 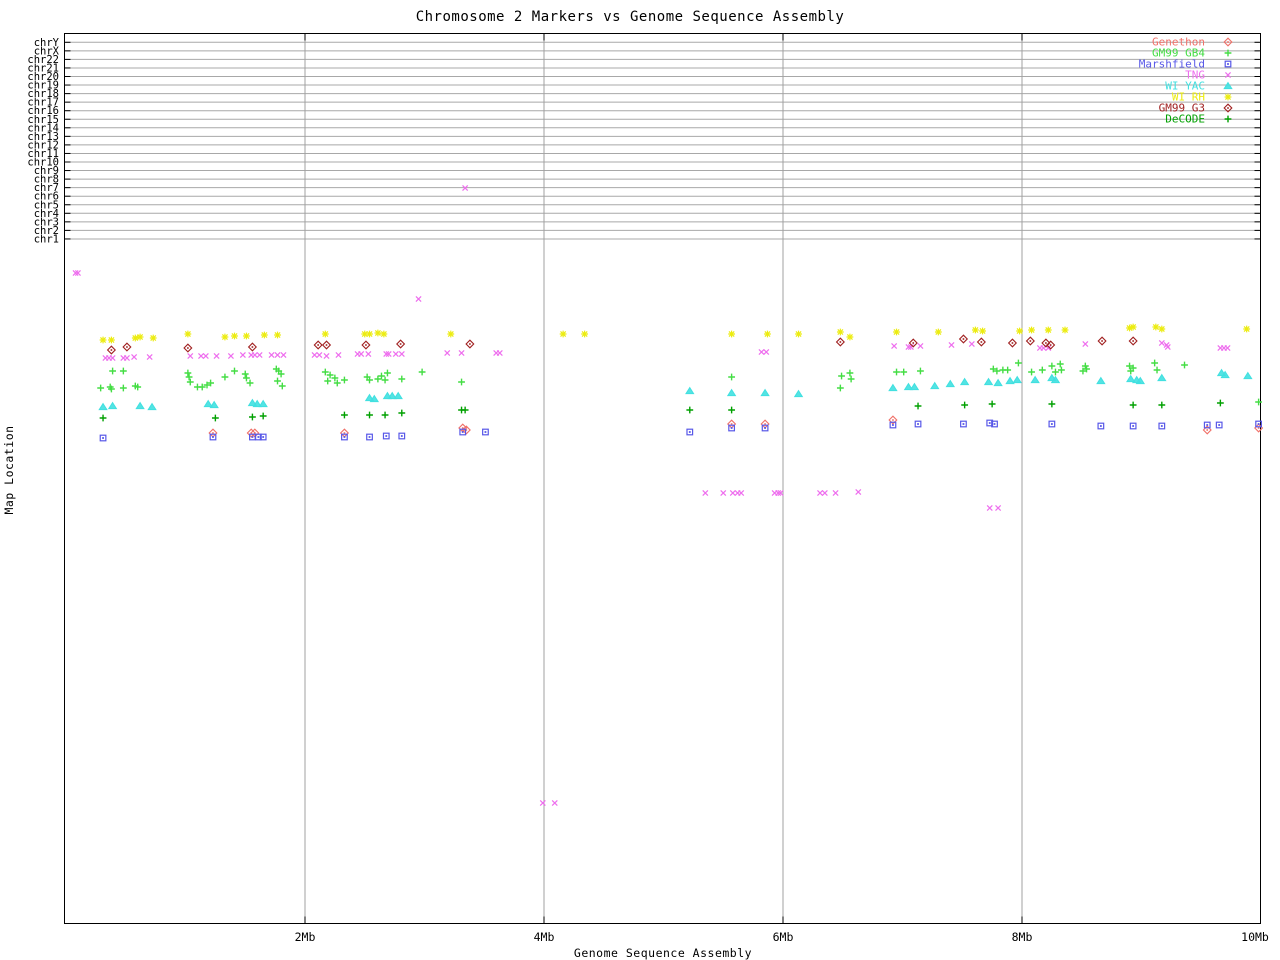 What do you see at coordinates (1185, 119) in the screenshot?
I see `legend-label: DeCODE` at bounding box center [1185, 119].